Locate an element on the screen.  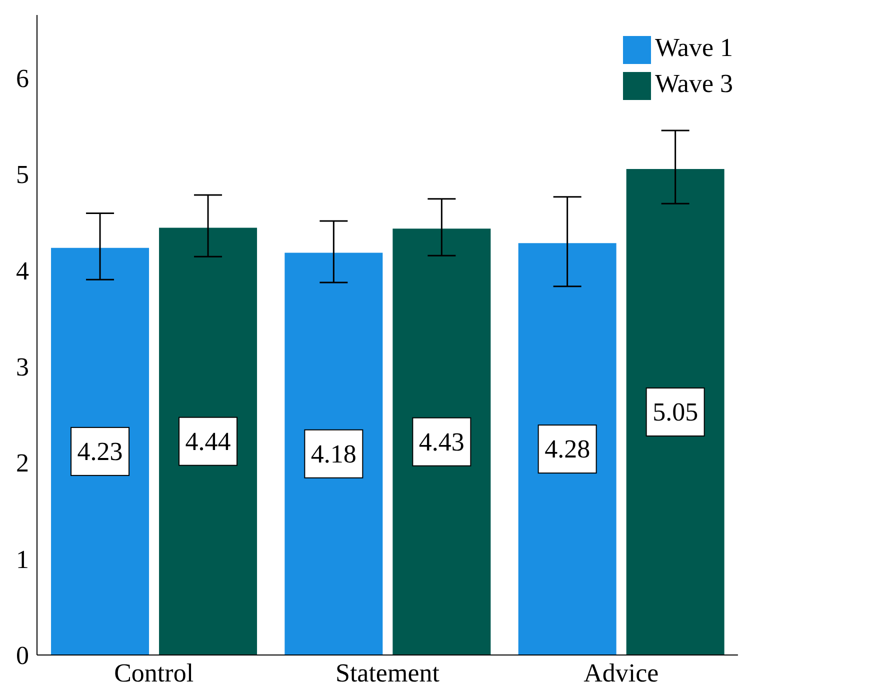
data-label: 5.05 is located at coordinates (675, 411).